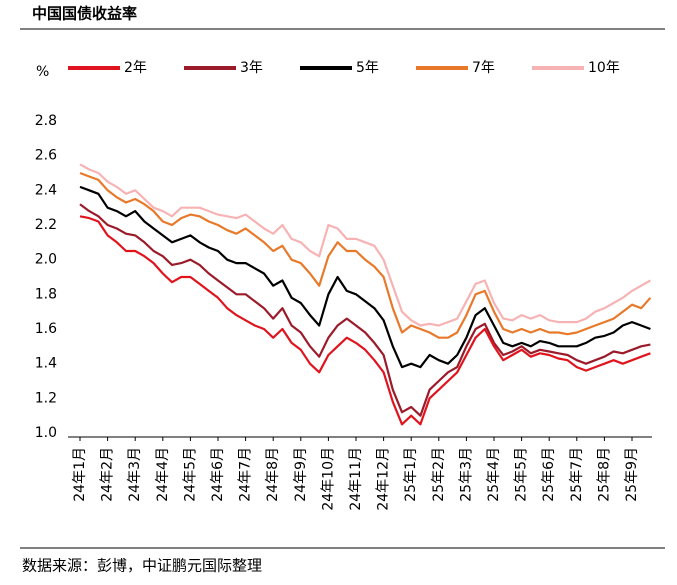 Image resolution: width=677 pixels, height=585 pixels. I want to click on x-tick-label: 25年1月, so click(411, 474).